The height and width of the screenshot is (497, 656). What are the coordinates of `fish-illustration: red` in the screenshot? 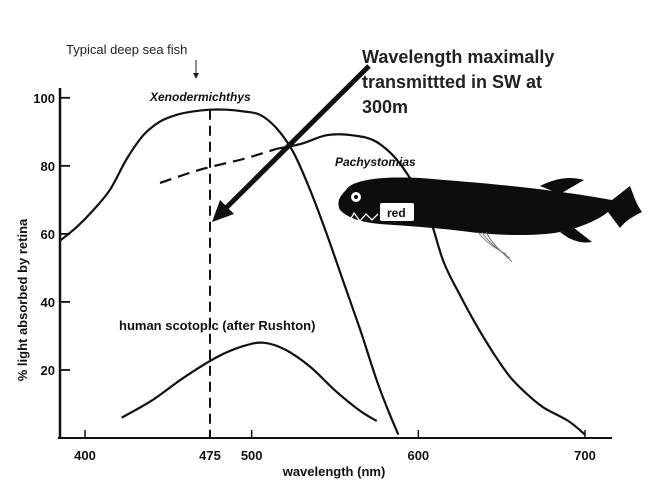 It's located at (490, 220).